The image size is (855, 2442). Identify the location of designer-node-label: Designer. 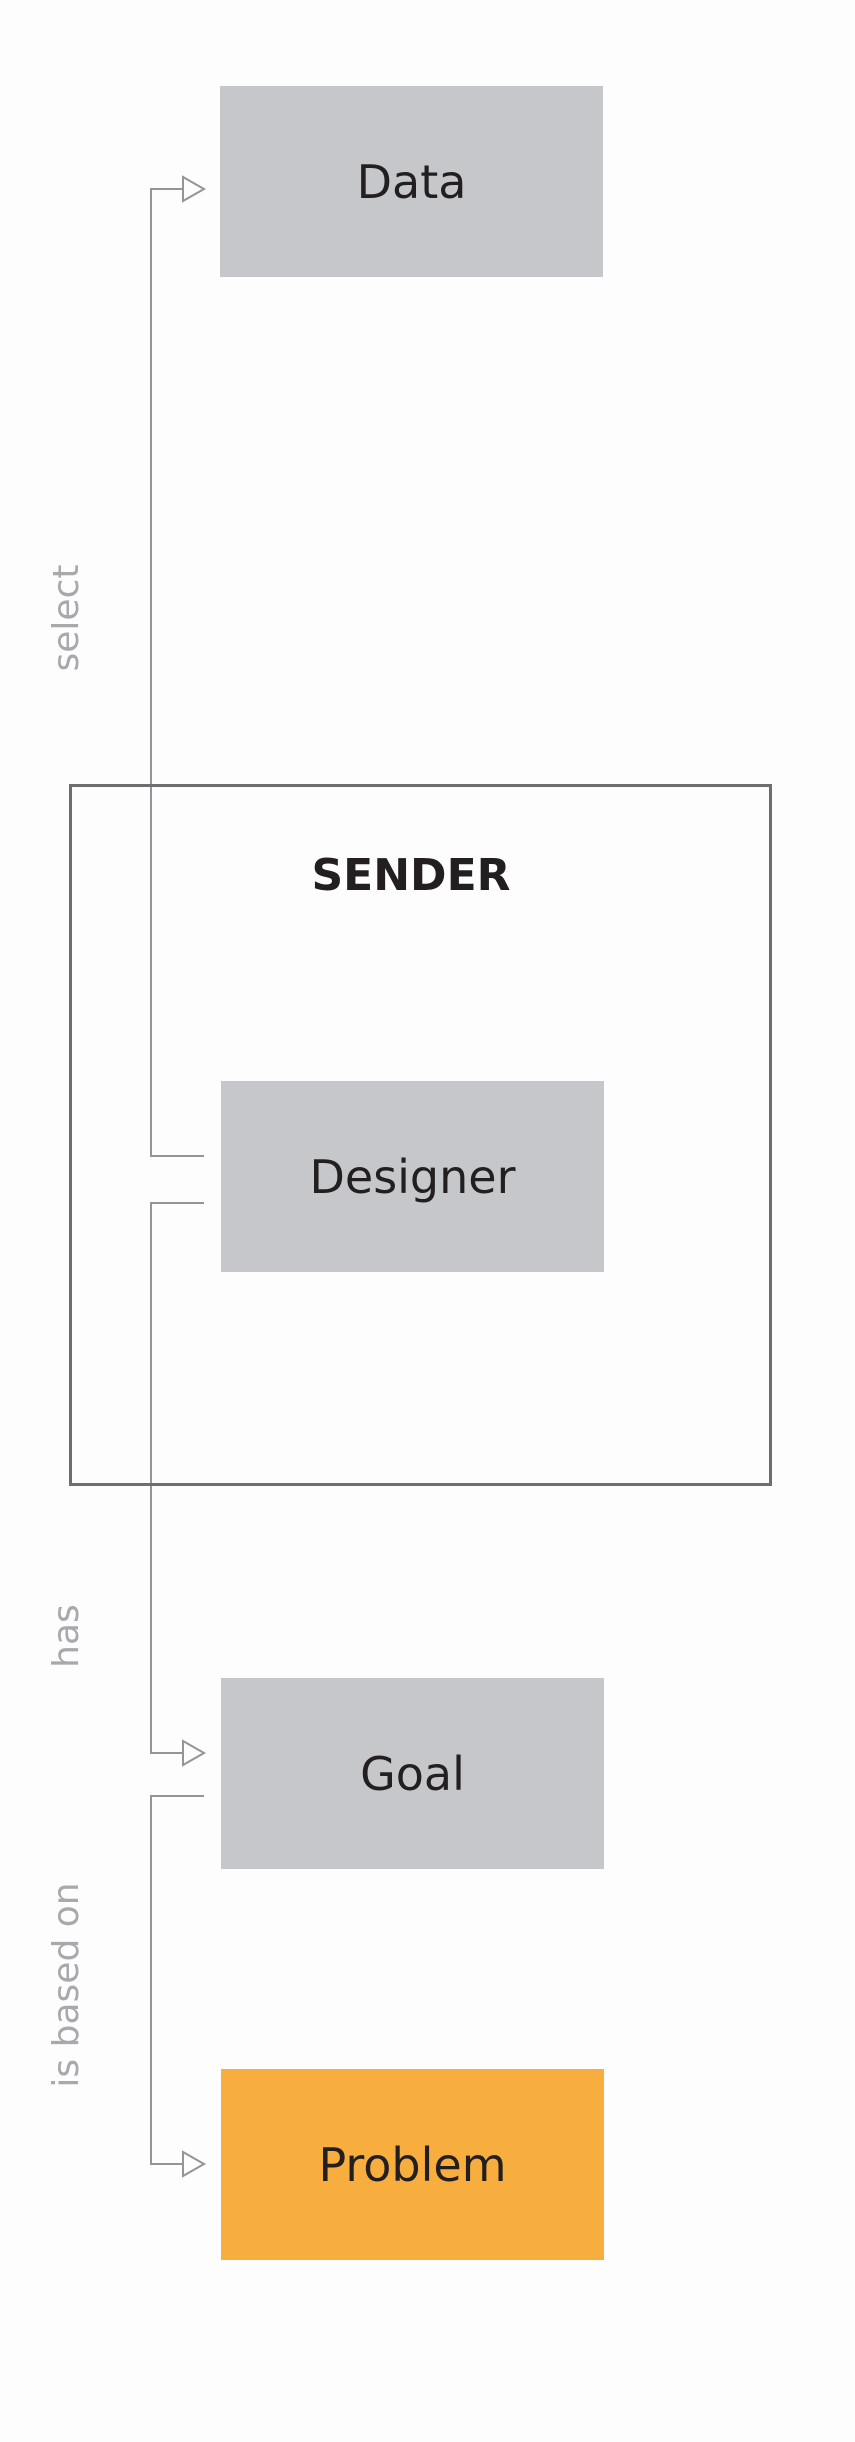
(412, 1176).